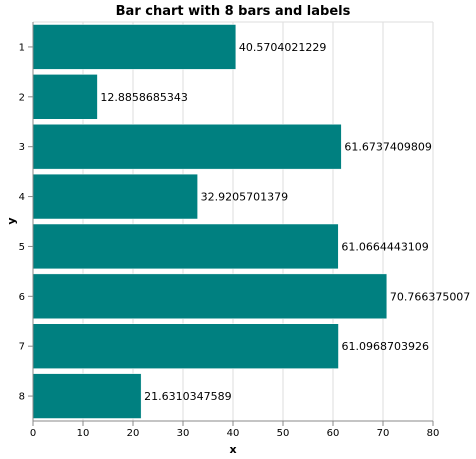 The width and height of the screenshot is (476, 459). Describe the element at coordinates (430, 296) in the screenshot. I see `bar-value-label: 70.766375007` at that location.